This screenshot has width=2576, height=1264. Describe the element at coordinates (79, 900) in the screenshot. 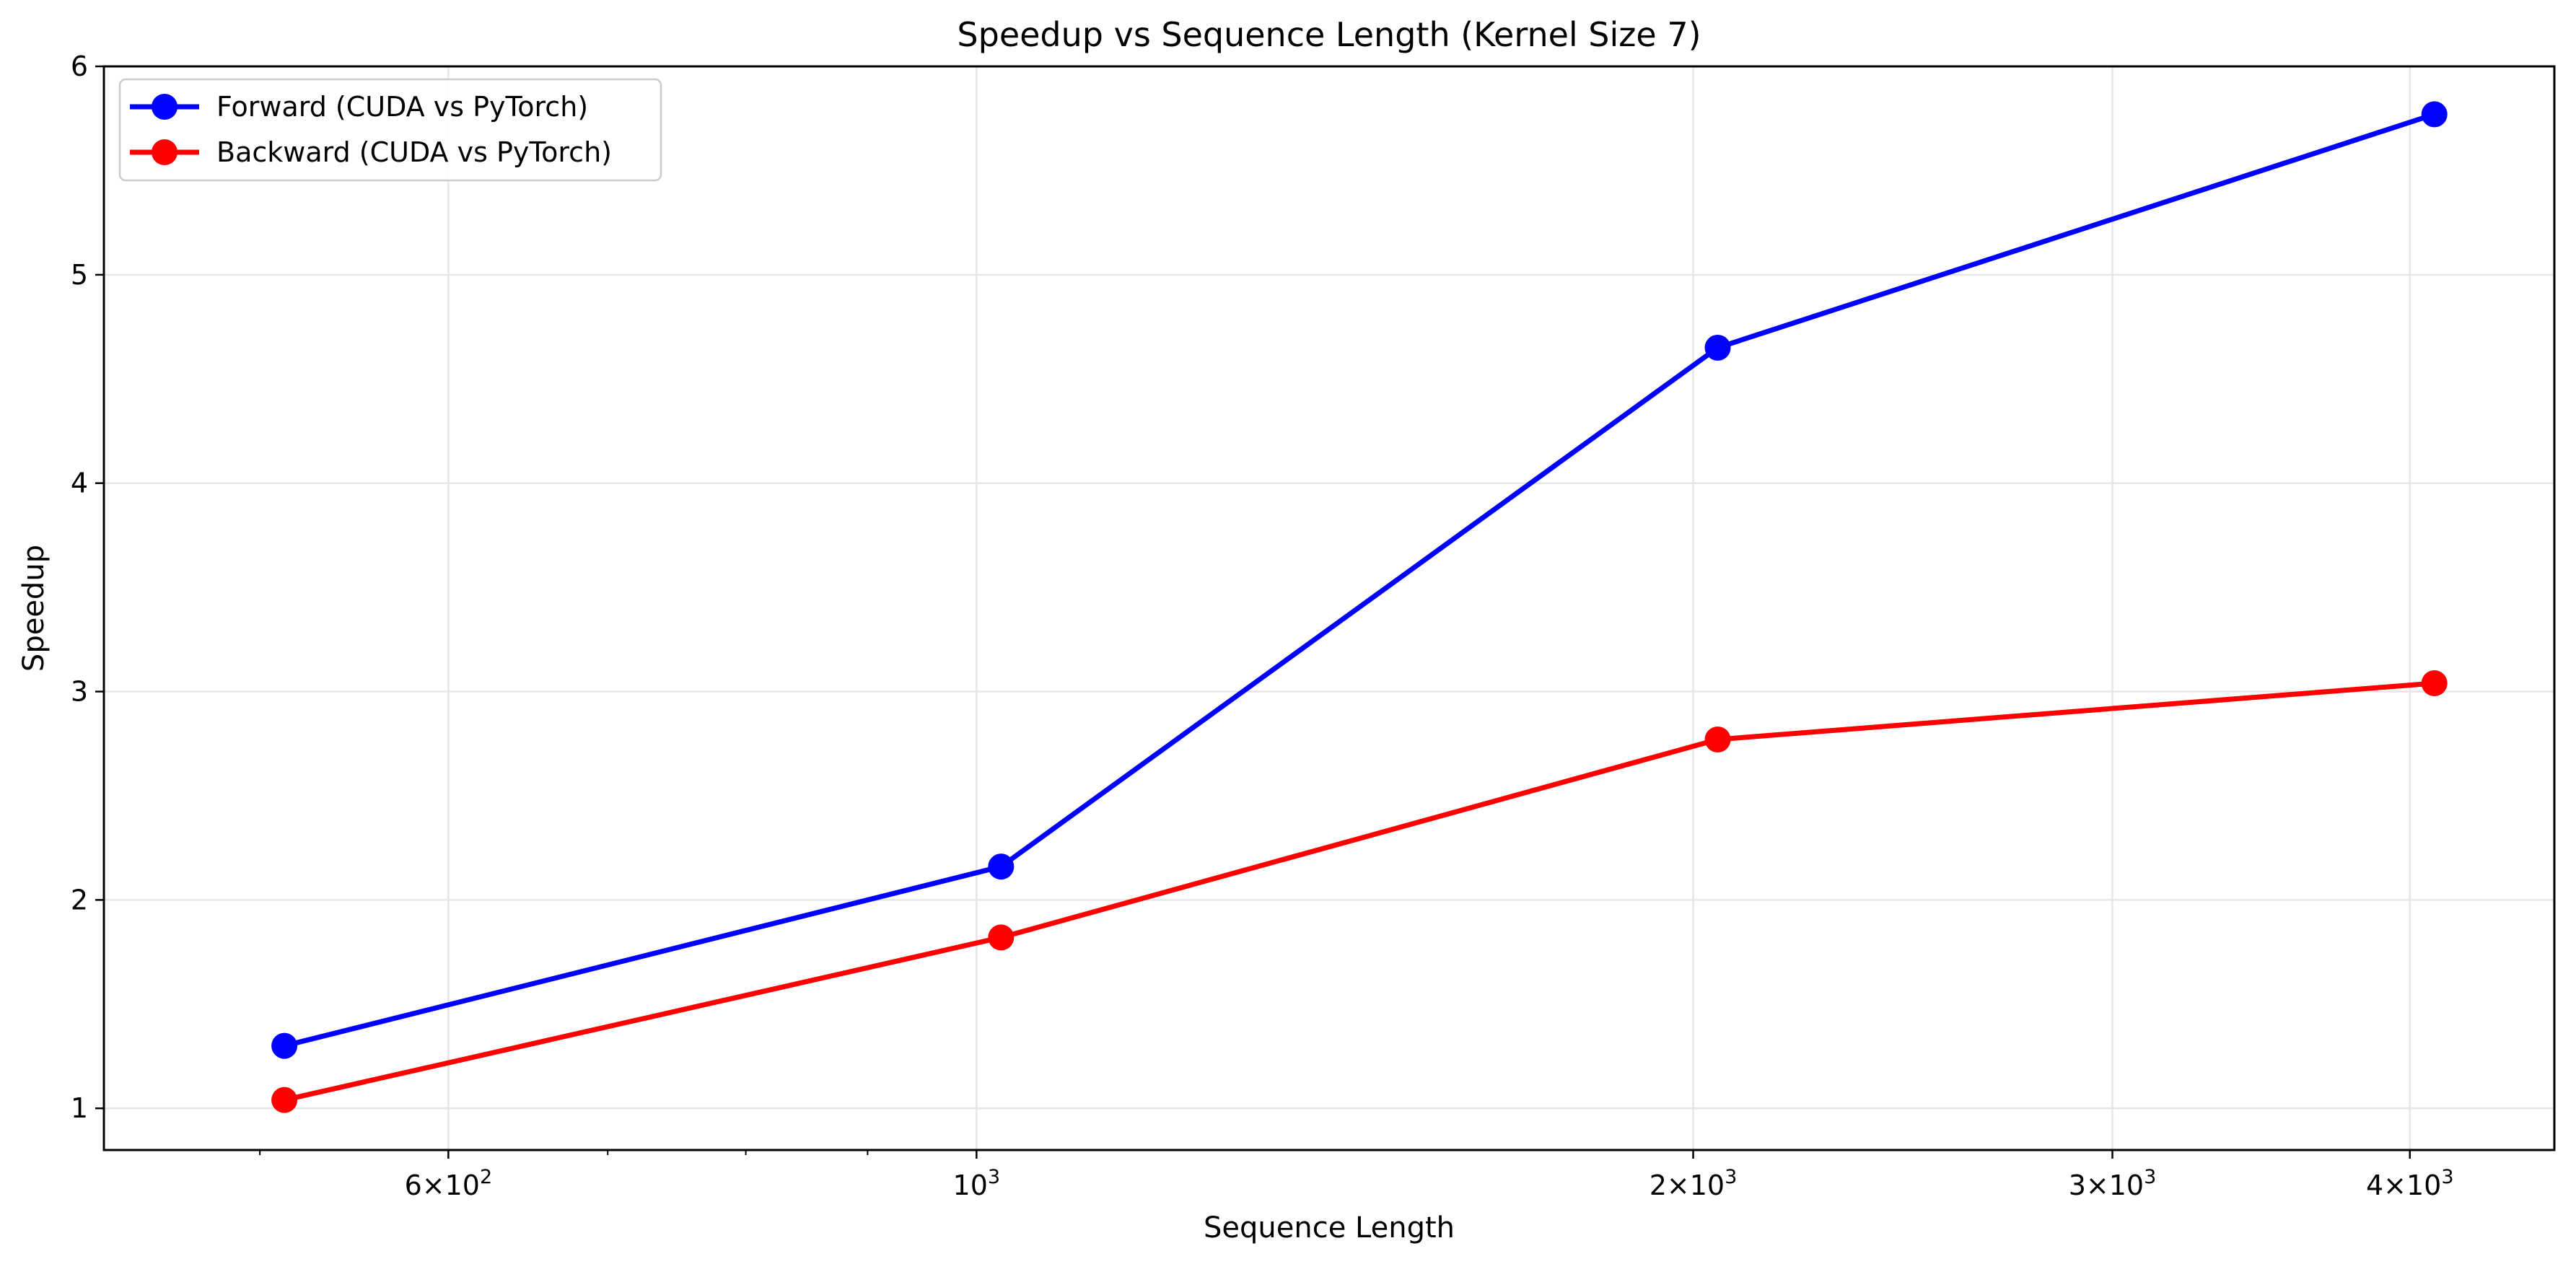

I see `y-tick-label: 2` at that location.